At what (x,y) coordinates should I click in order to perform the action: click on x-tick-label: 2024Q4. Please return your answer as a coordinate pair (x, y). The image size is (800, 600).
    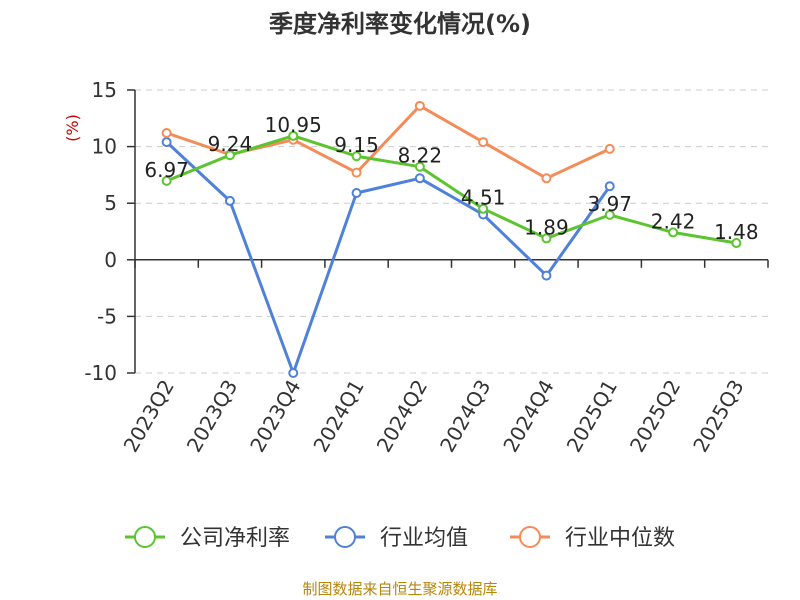
    Looking at the image, I should click on (528, 416).